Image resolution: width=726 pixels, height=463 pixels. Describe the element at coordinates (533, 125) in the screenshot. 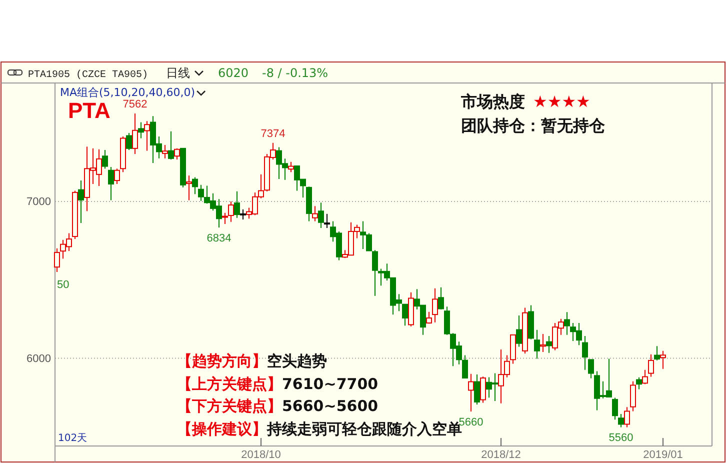

I see `annotation: 团队持仓：暂无持仓` at that location.